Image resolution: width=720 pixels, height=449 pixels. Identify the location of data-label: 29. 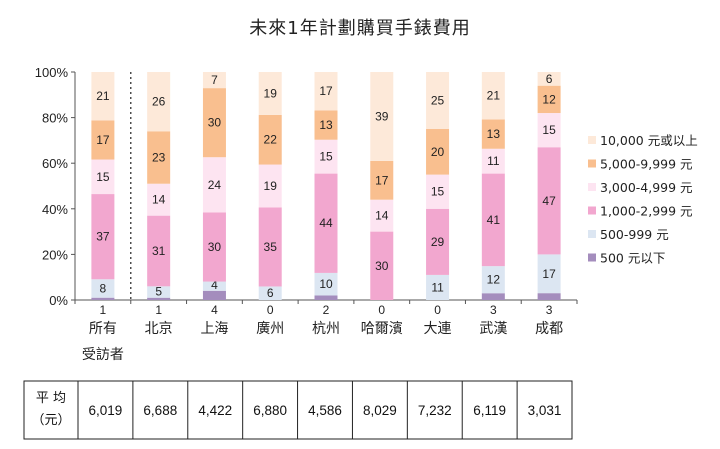
(438, 242).